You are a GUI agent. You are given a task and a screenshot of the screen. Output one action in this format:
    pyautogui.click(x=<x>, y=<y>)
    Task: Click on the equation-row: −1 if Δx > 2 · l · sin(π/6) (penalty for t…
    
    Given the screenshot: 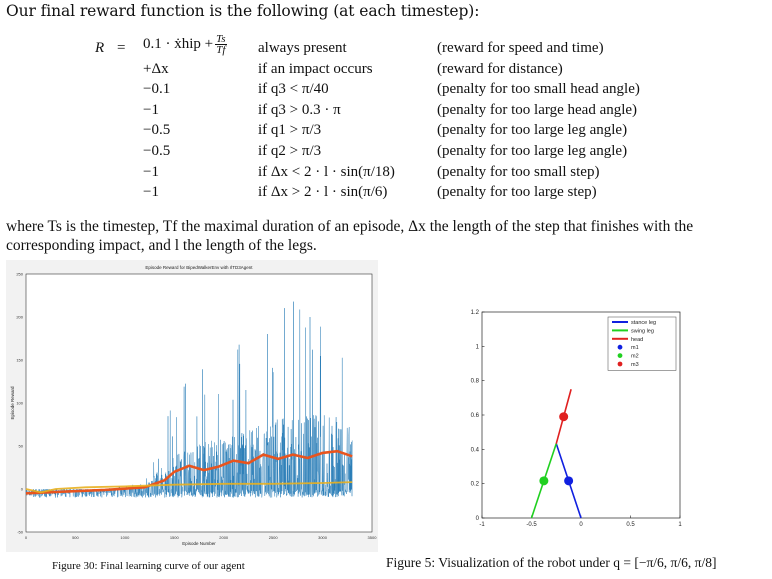 What is the action you would take?
    pyautogui.click(x=386, y=194)
    